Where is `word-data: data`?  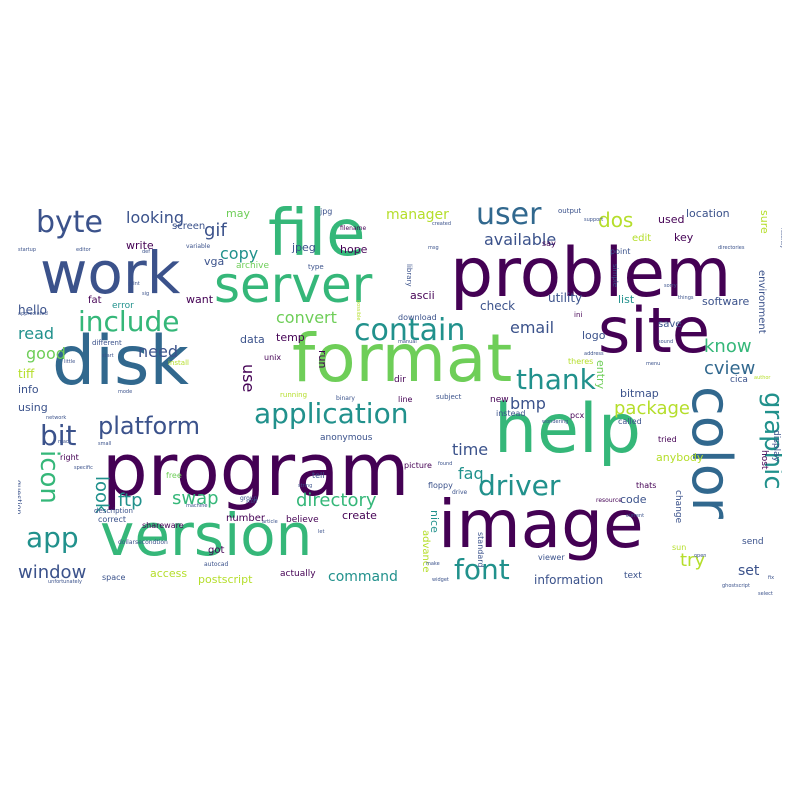 word-data: data is located at coordinates (252, 339).